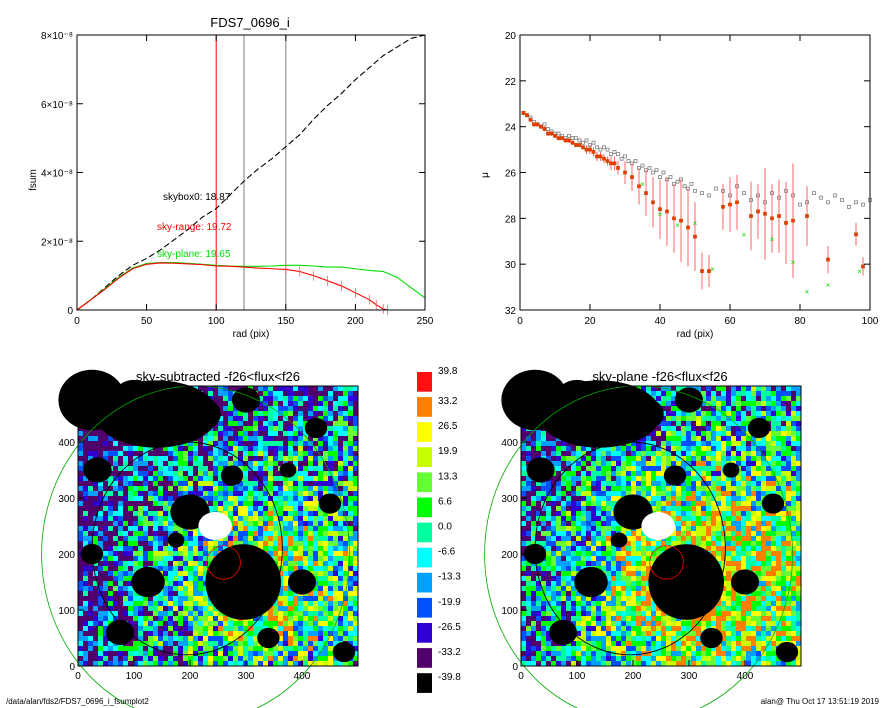 Image resolution: width=885 pixels, height=708 pixels. Describe the element at coordinates (712, 269) in the screenshot. I see `mu-point-green: ×` at that location.